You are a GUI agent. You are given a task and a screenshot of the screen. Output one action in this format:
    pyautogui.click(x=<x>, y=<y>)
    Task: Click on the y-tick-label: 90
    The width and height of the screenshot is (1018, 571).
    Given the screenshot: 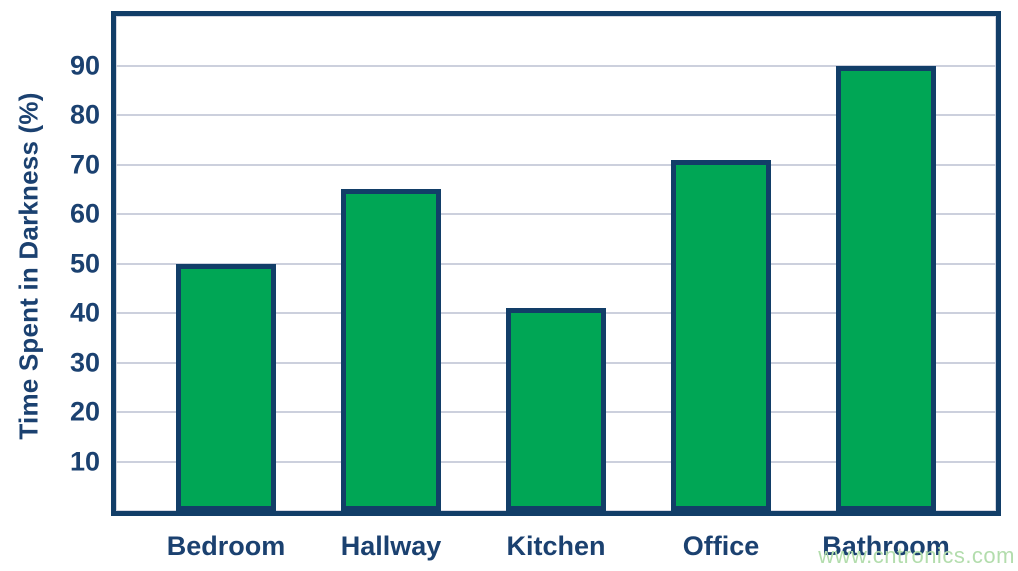 What is the action you would take?
    pyautogui.click(x=84, y=65)
    